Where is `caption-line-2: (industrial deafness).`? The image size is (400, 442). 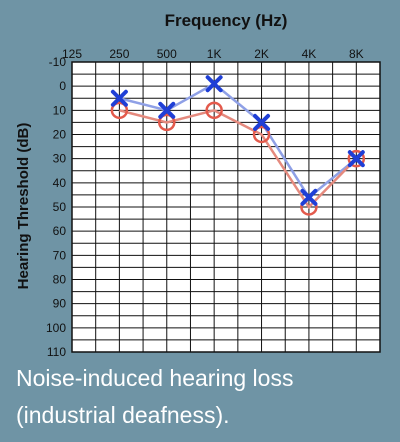 caption-line-2: (industrial deafness). is located at coordinates (123, 415).